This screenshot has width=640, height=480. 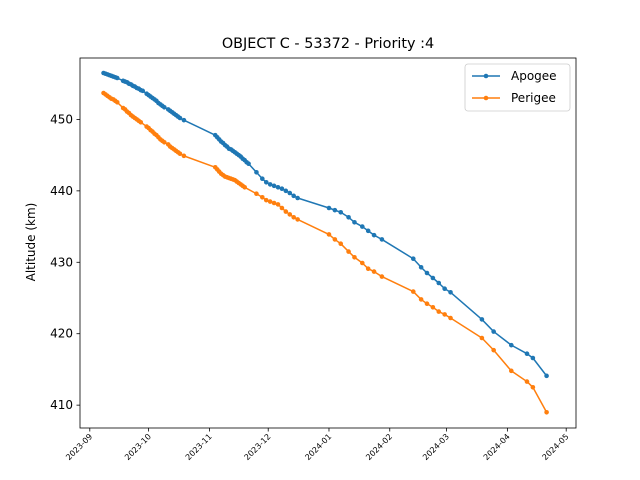 What do you see at coordinates (31, 242) in the screenshot?
I see `y-axis-label: Altitude (km)` at bounding box center [31, 242].